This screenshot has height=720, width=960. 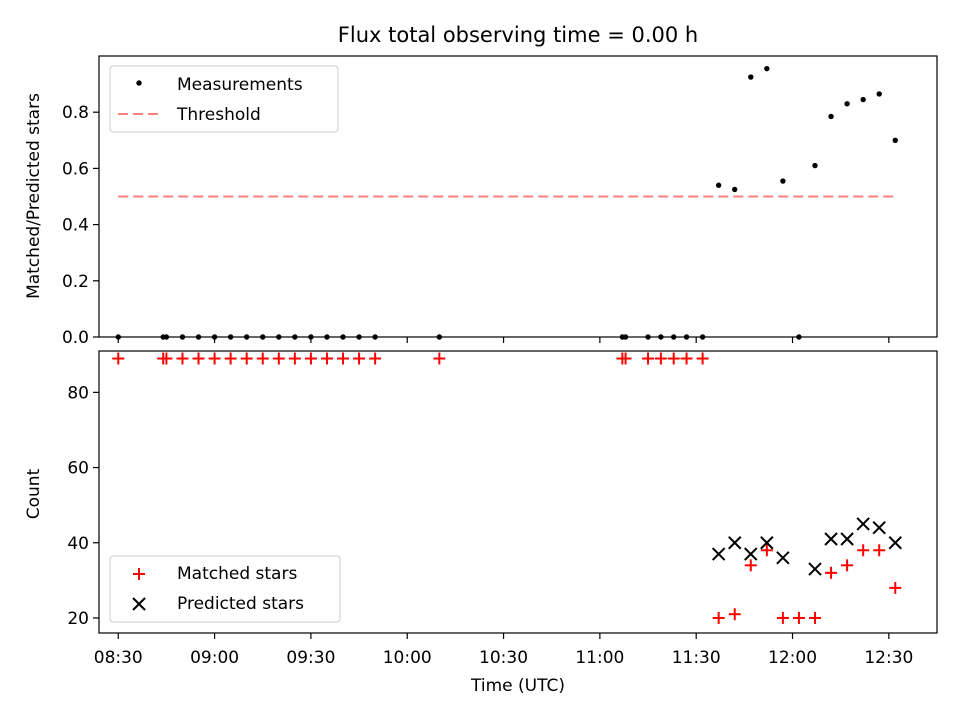 I want to click on bottom-y-tick-label: 60, so click(x=78, y=469).